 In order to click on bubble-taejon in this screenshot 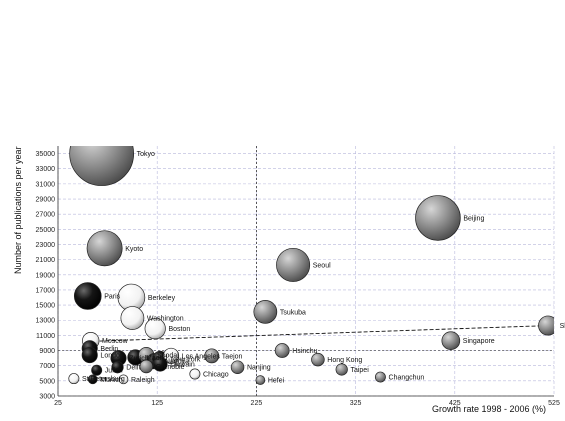, I will do `click(212, 356)`.